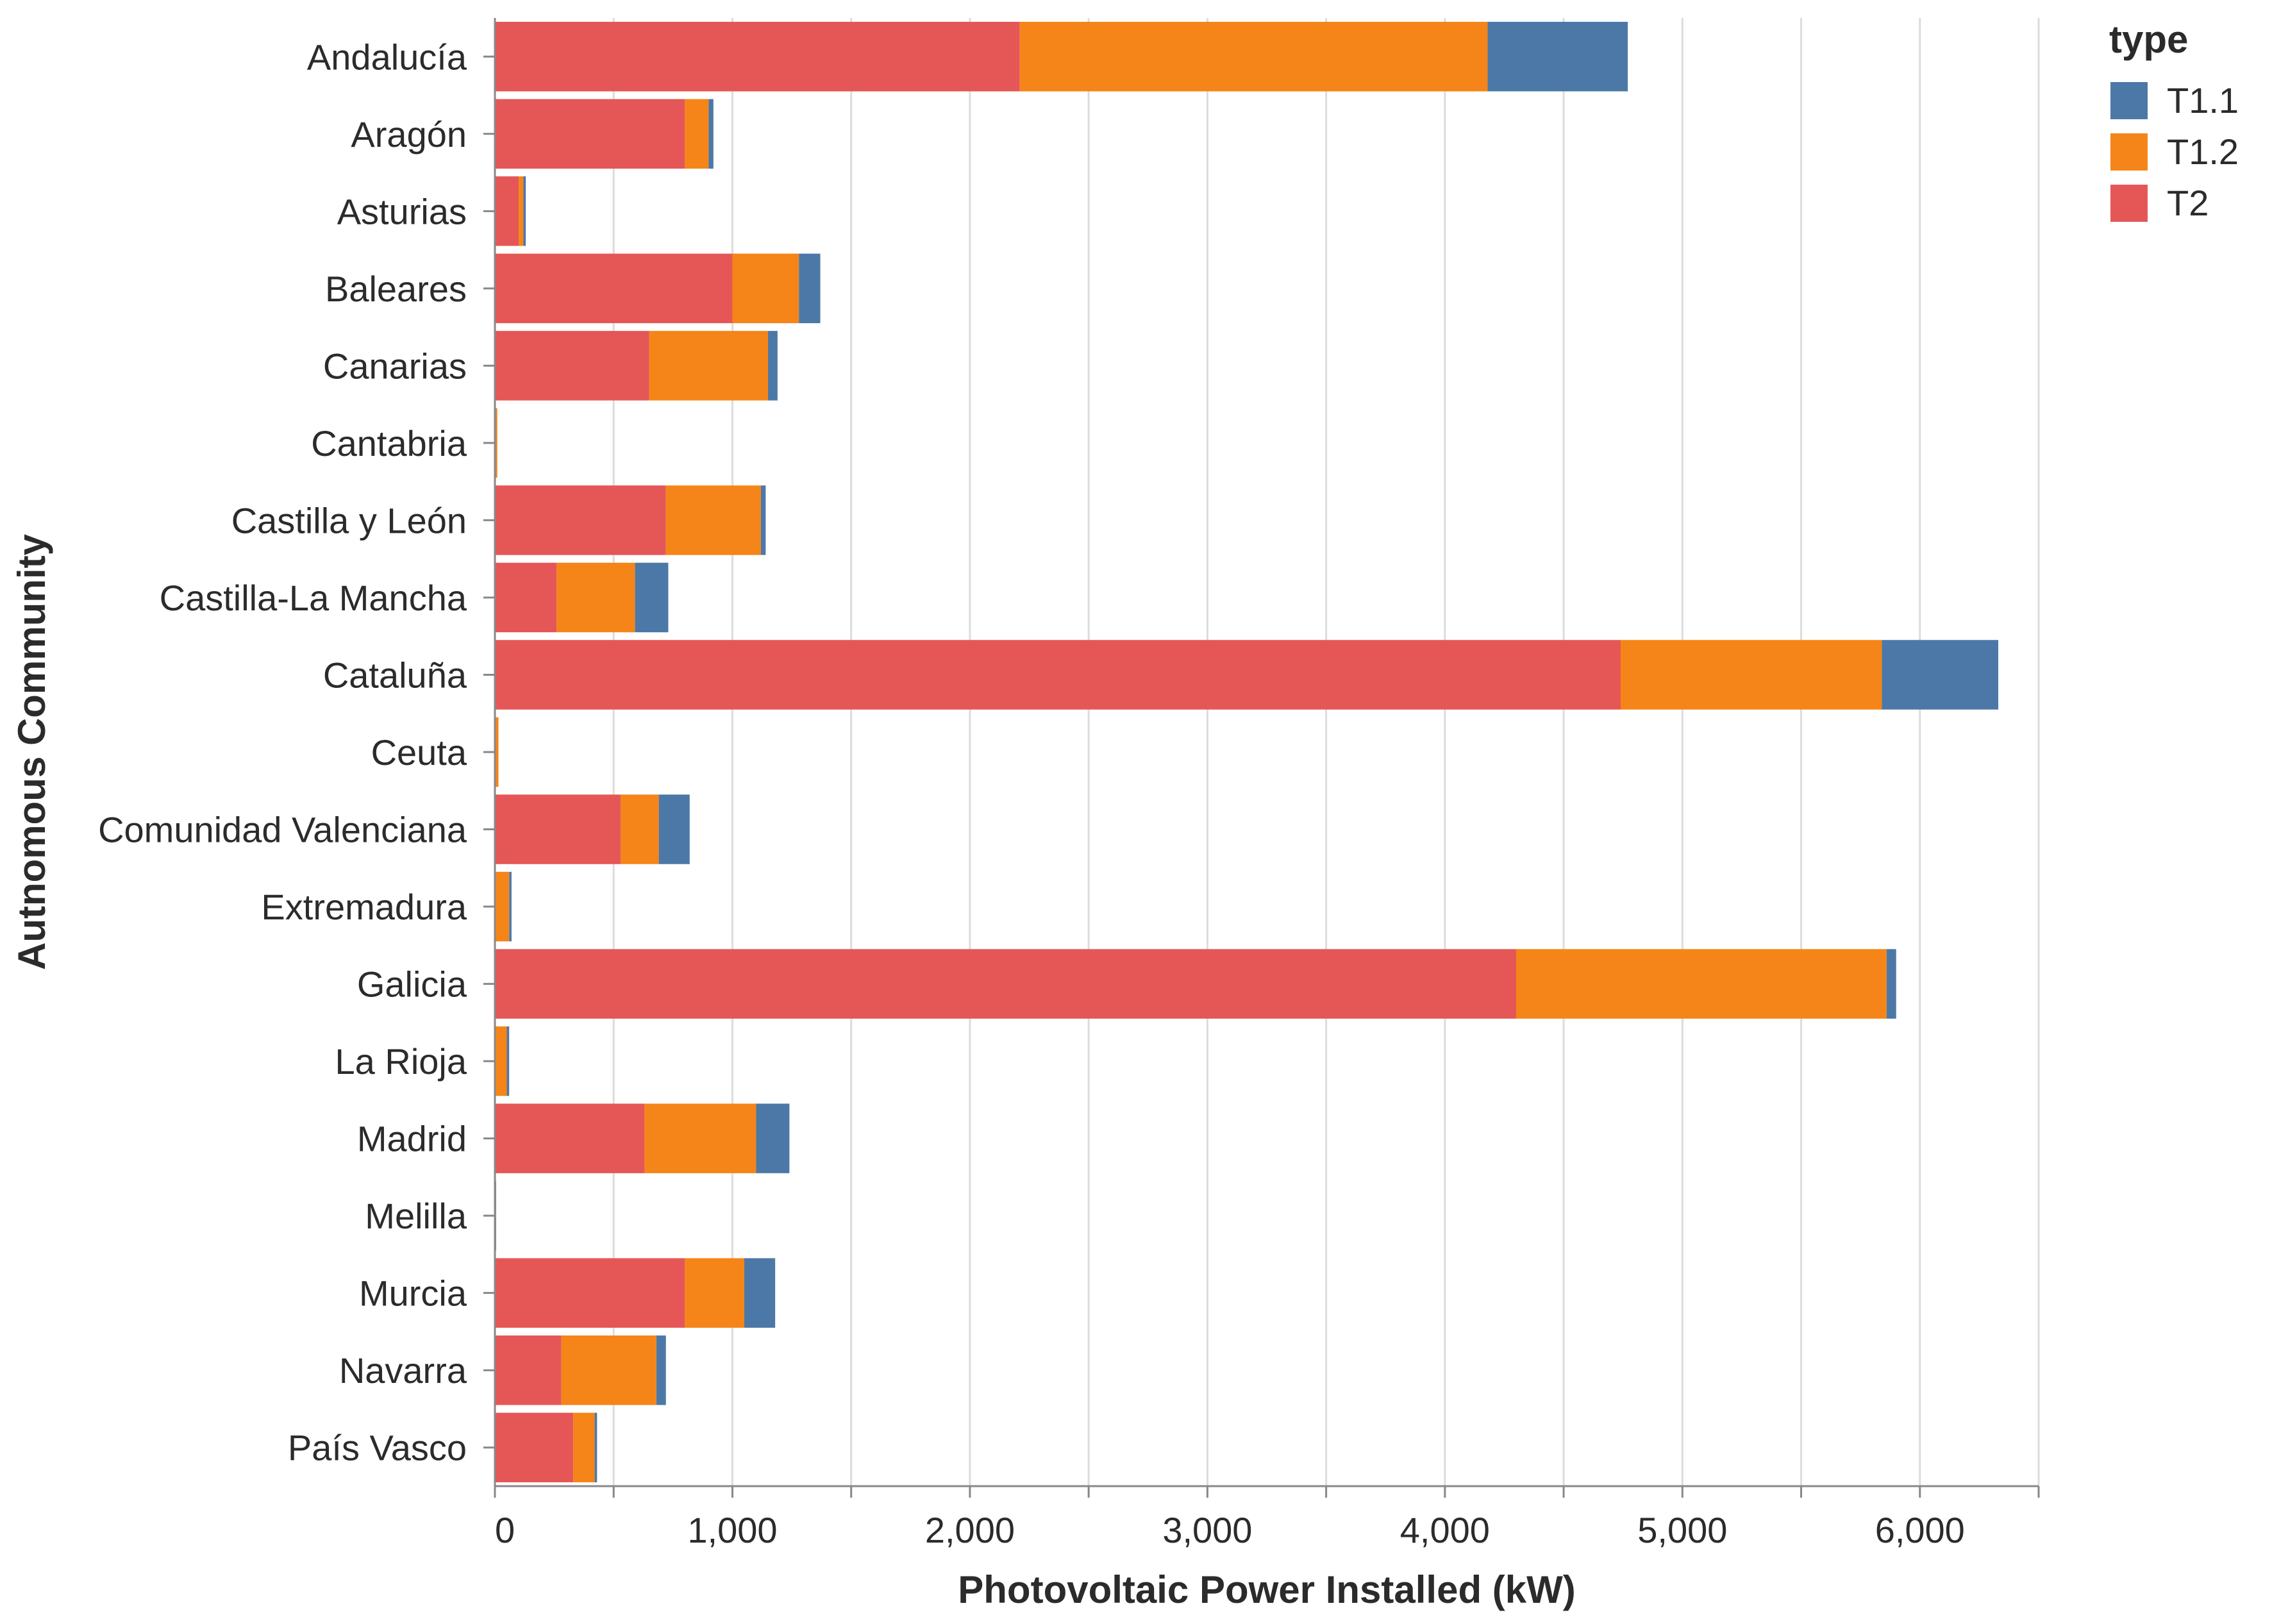 This screenshot has width=2272, height=1624. What do you see at coordinates (31, 751) in the screenshot?
I see `y-axis-title: Autnomous Community` at bounding box center [31, 751].